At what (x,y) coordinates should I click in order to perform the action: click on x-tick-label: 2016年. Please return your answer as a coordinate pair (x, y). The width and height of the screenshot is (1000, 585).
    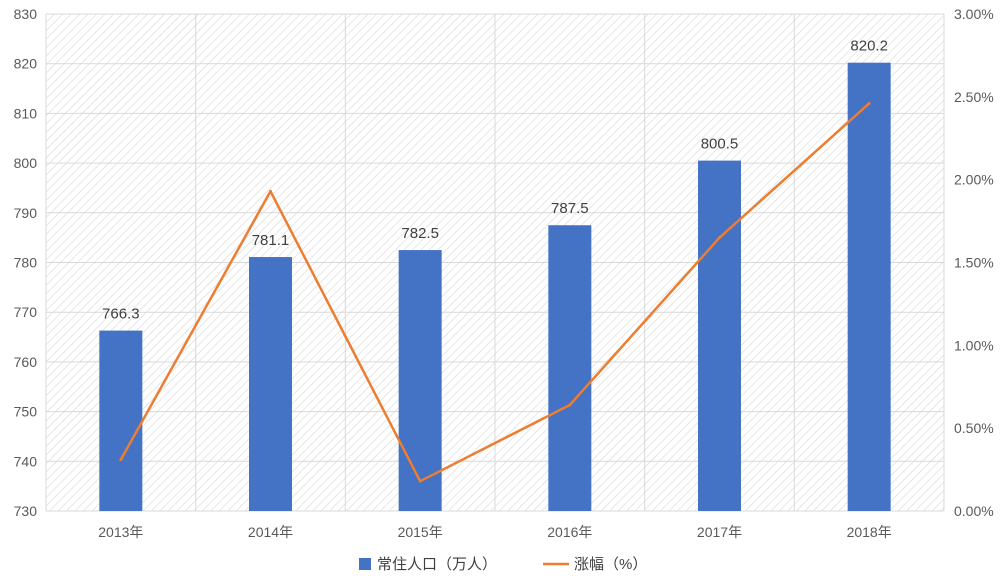
    Looking at the image, I should click on (569, 532).